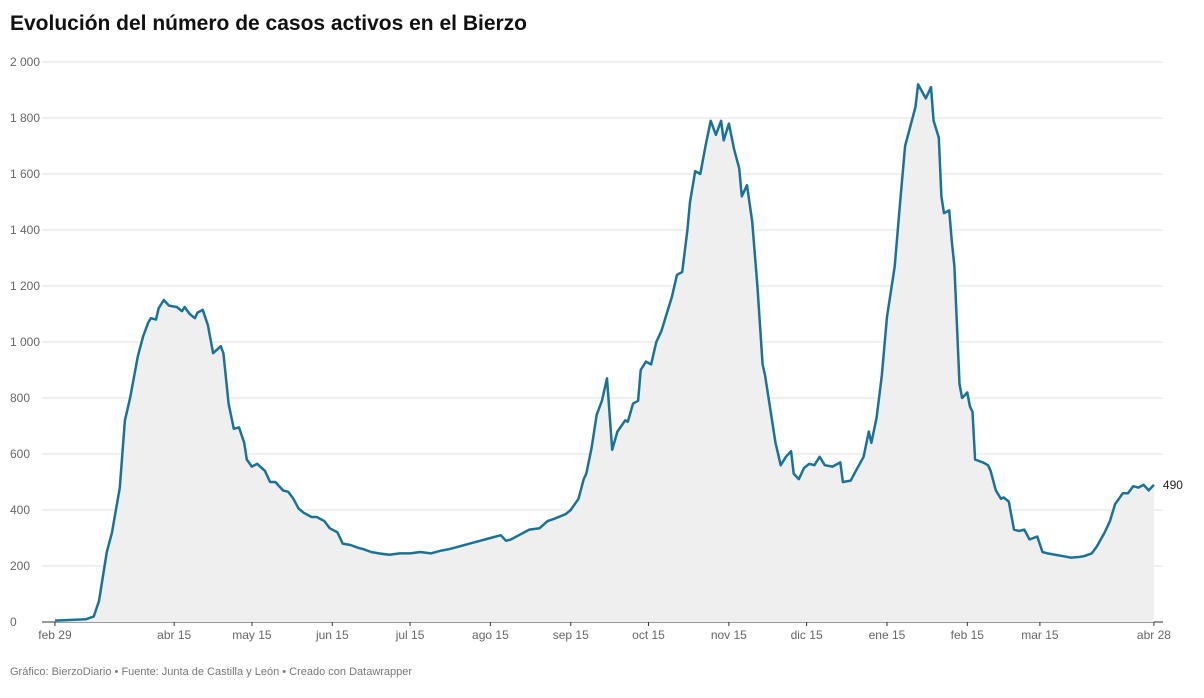  I want to click on x-tick-label: nov 15, so click(729, 635).